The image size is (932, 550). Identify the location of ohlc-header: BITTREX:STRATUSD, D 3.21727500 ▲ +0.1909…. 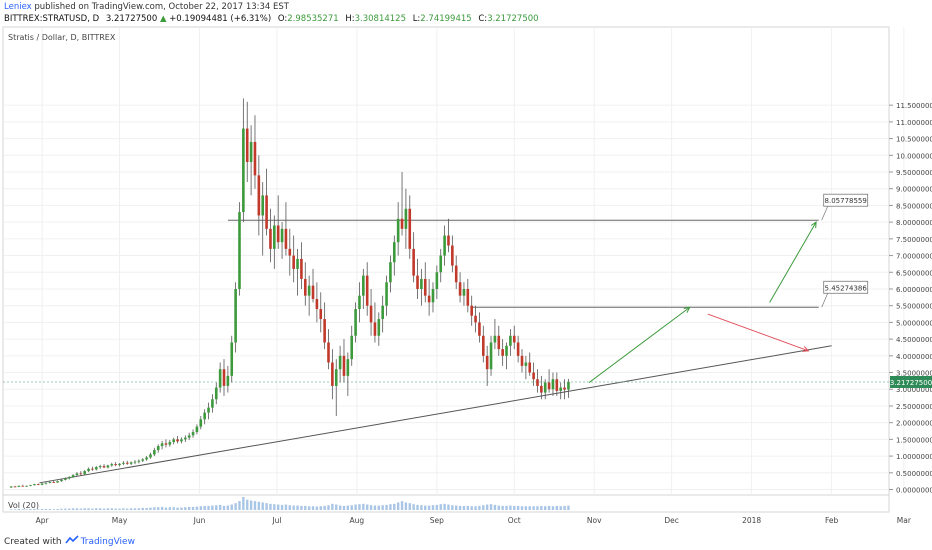
(271, 19).